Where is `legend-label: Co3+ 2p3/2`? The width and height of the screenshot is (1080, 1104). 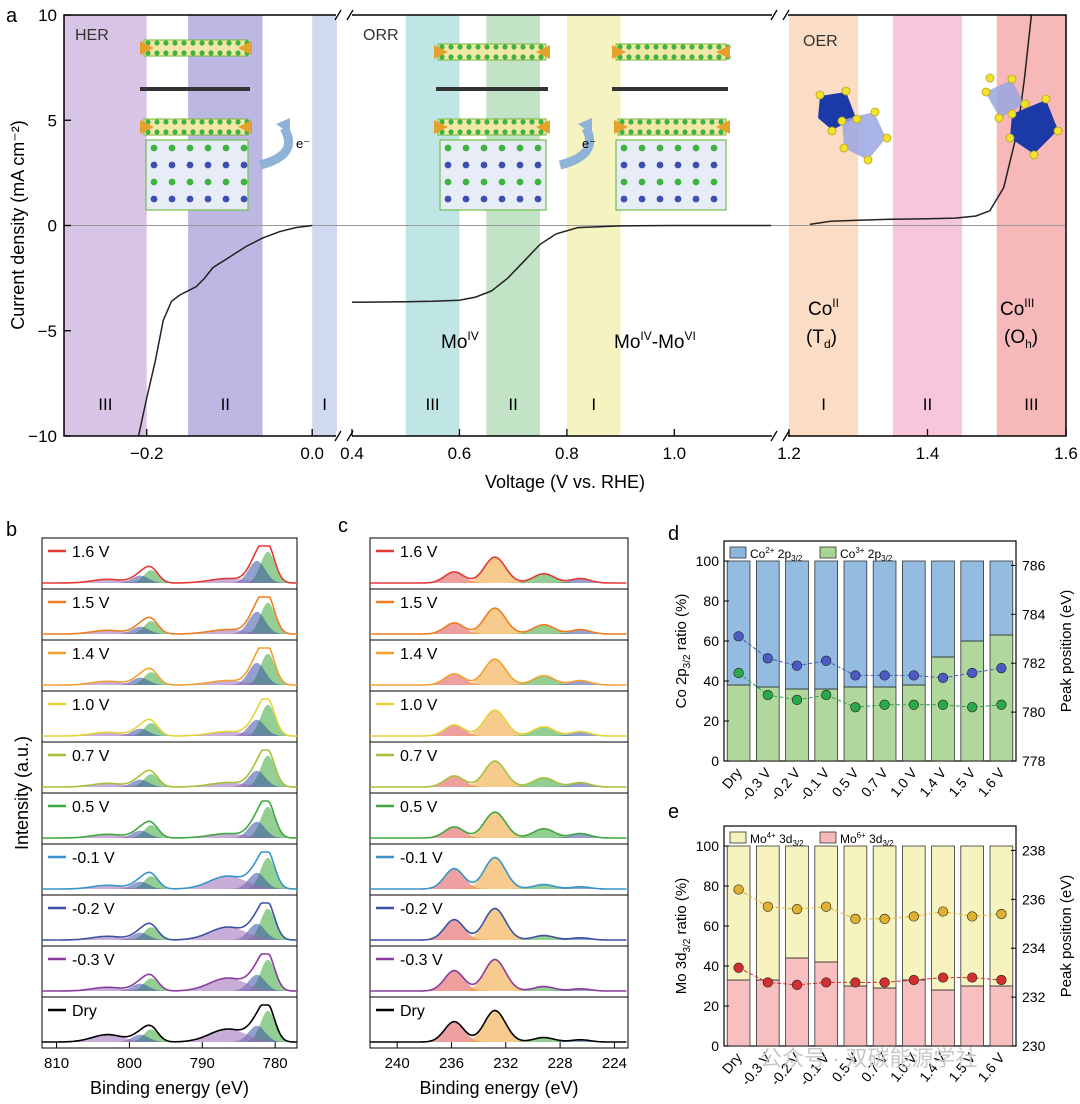
legend-label: Co3+ 2p3/2 is located at coordinates (866, 554).